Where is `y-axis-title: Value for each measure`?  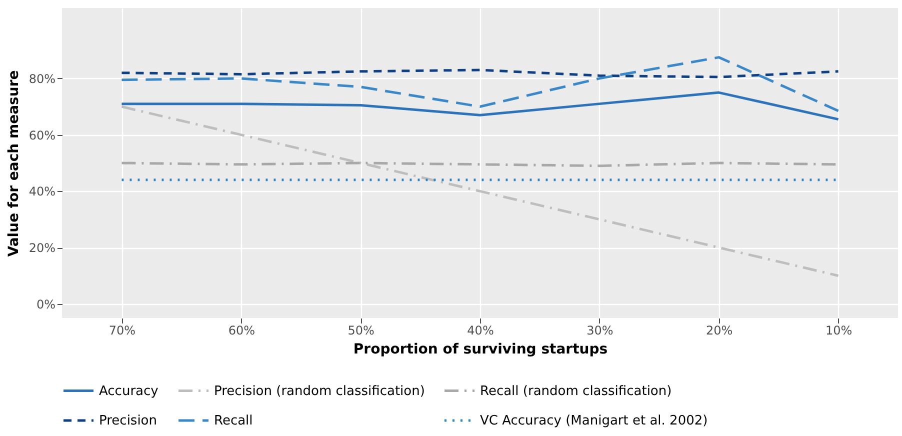 y-axis-title: Value for each measure is located at coordinates (14, 163).